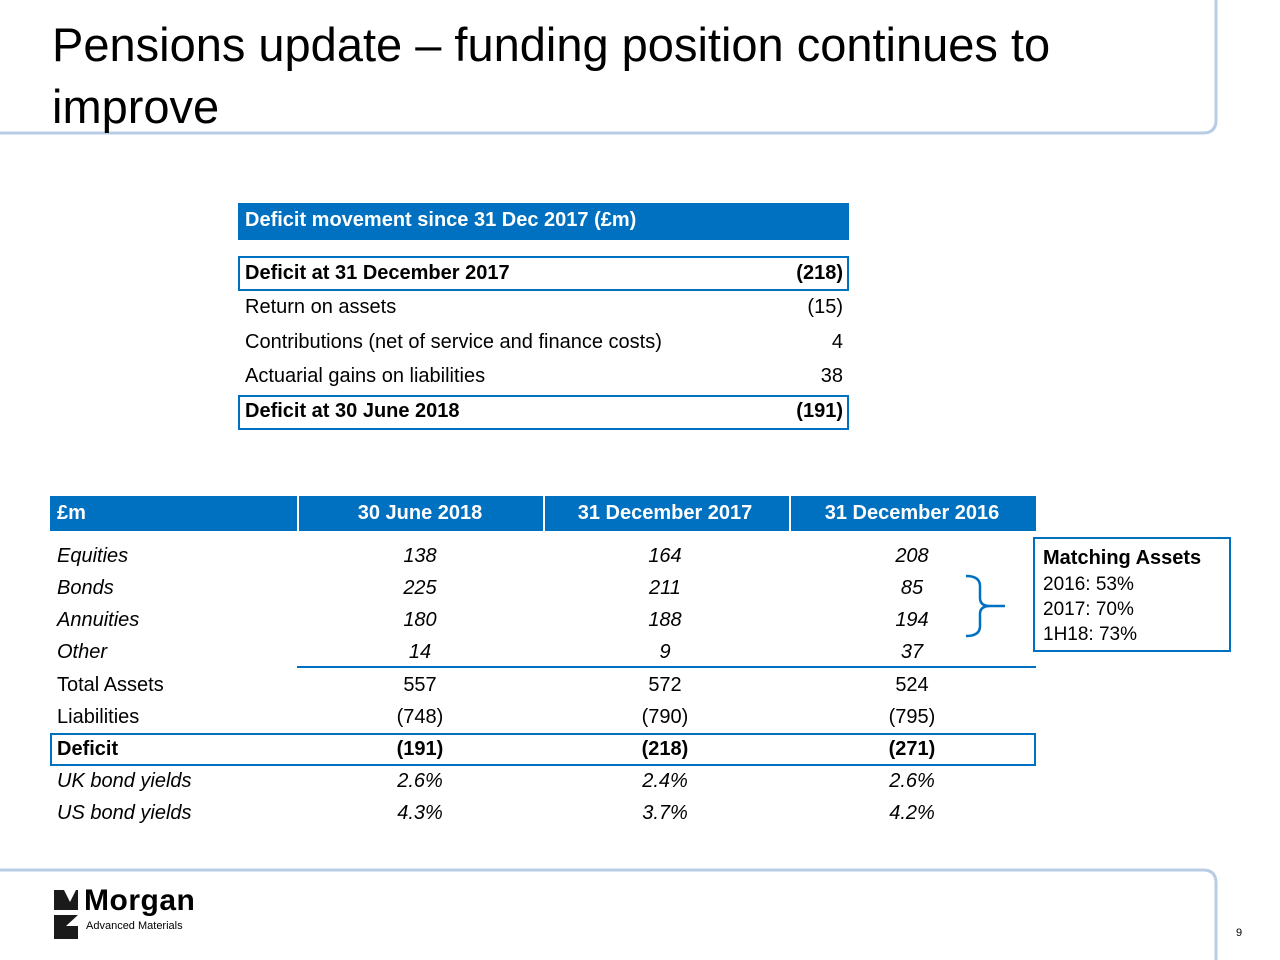 This screenshot has width=1280, height=960. What do you see at coordinates (420, 588) in the screenshot?
I see `row-value: 225` at bounding box center [420, 588].